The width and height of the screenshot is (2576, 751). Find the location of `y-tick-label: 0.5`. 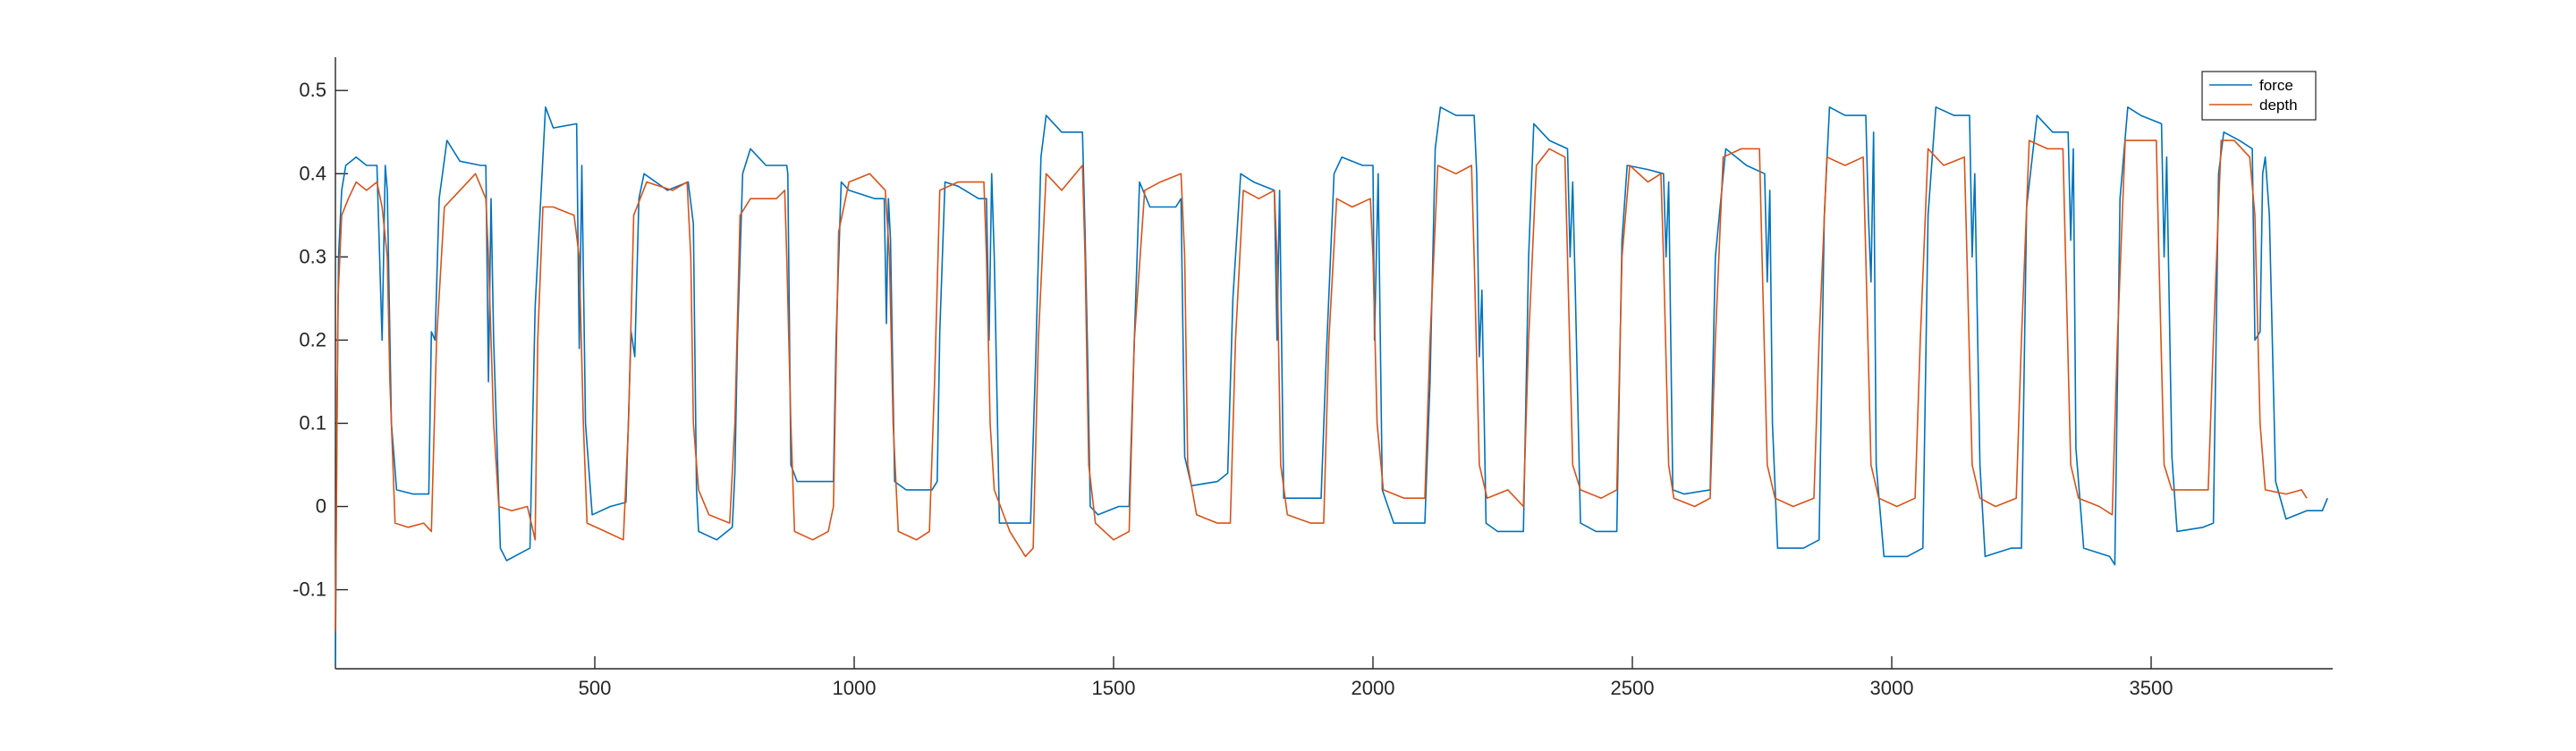

y-tick-label: 0.5 is located at coordinates (312, 90).